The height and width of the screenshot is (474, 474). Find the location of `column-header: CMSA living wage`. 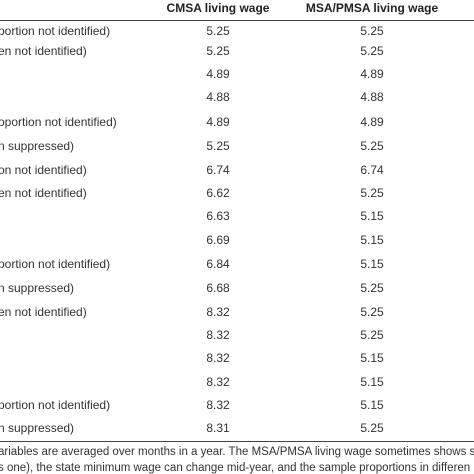

column-header: CMSA living wage is located at coordinates (218, 8).